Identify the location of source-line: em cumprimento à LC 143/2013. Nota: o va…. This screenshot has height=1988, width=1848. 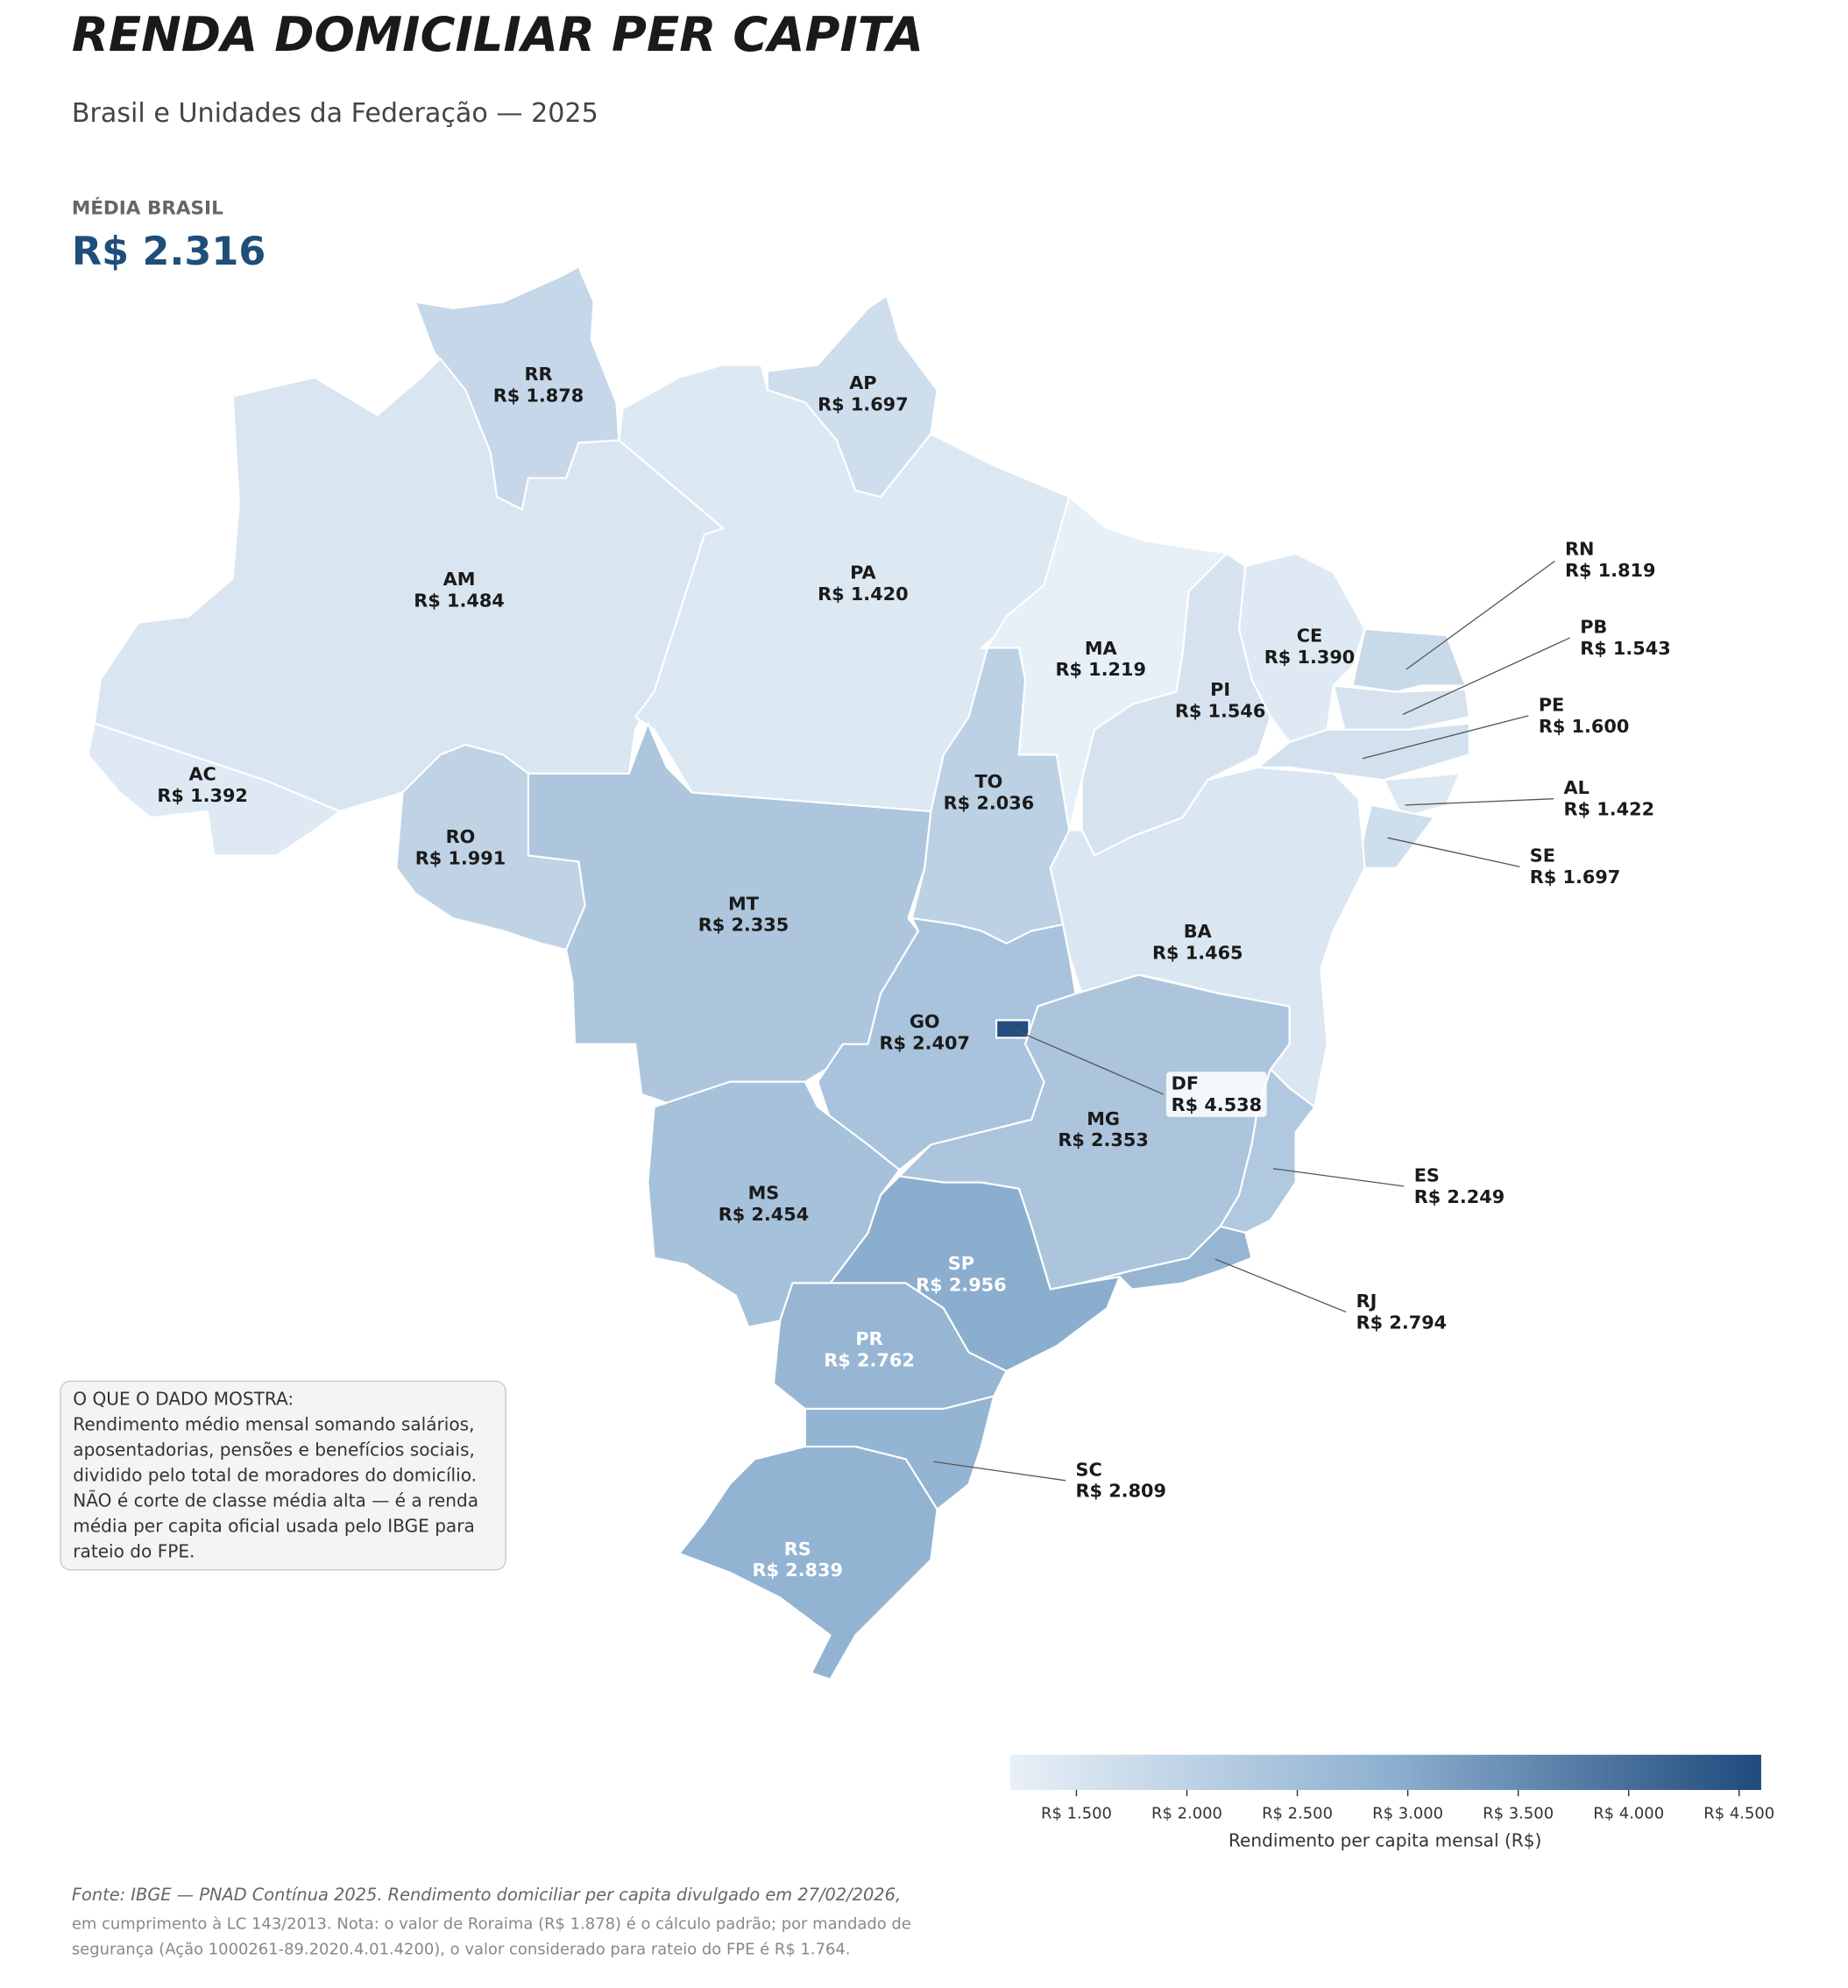
(491, 1924).